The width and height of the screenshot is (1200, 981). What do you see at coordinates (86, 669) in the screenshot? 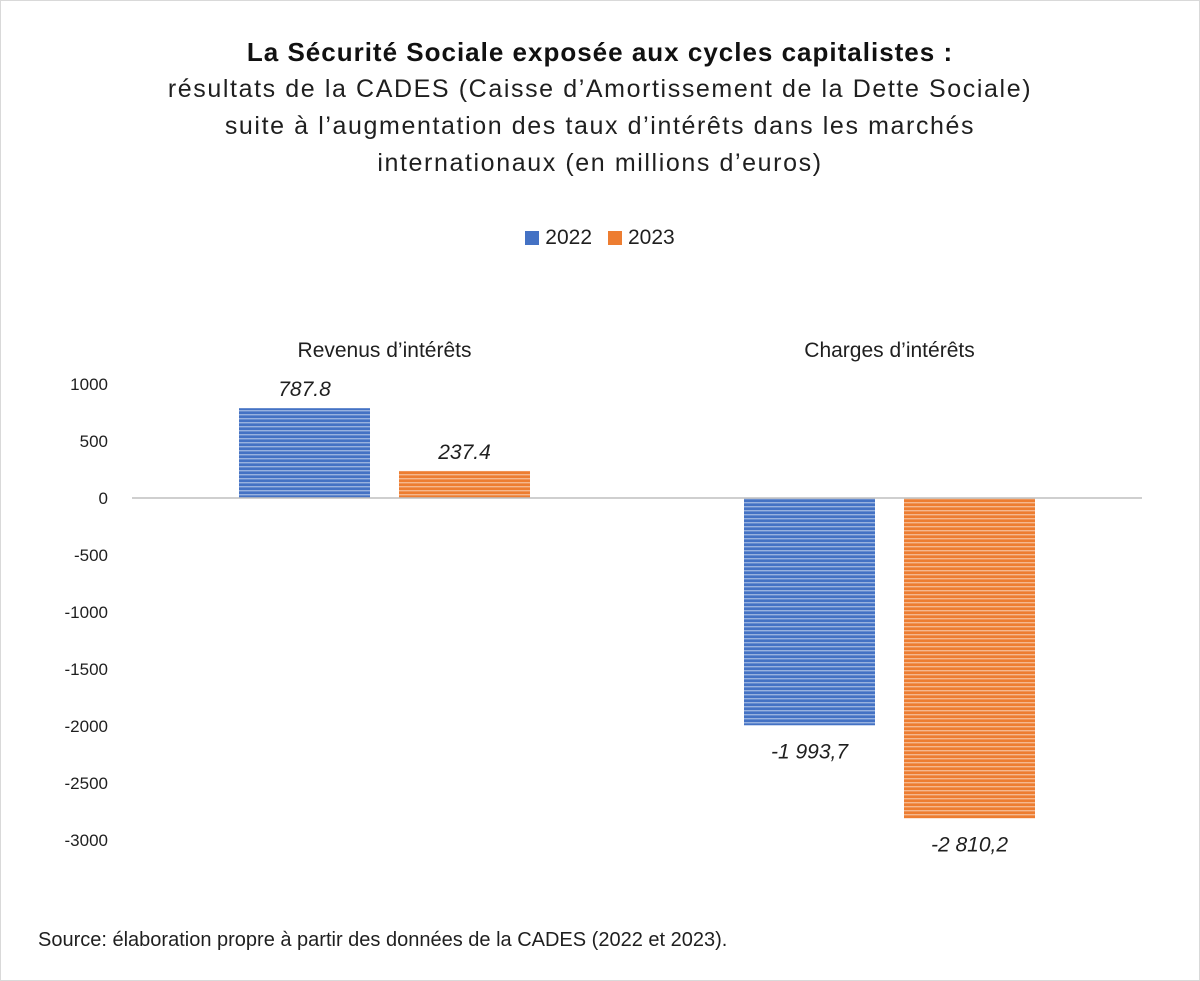
I see `y-tick-label: -1500` at bounding box center [86, 669].